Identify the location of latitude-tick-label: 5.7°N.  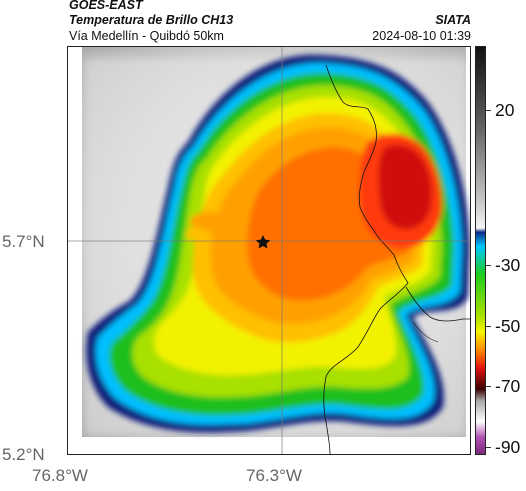
(23, 241).